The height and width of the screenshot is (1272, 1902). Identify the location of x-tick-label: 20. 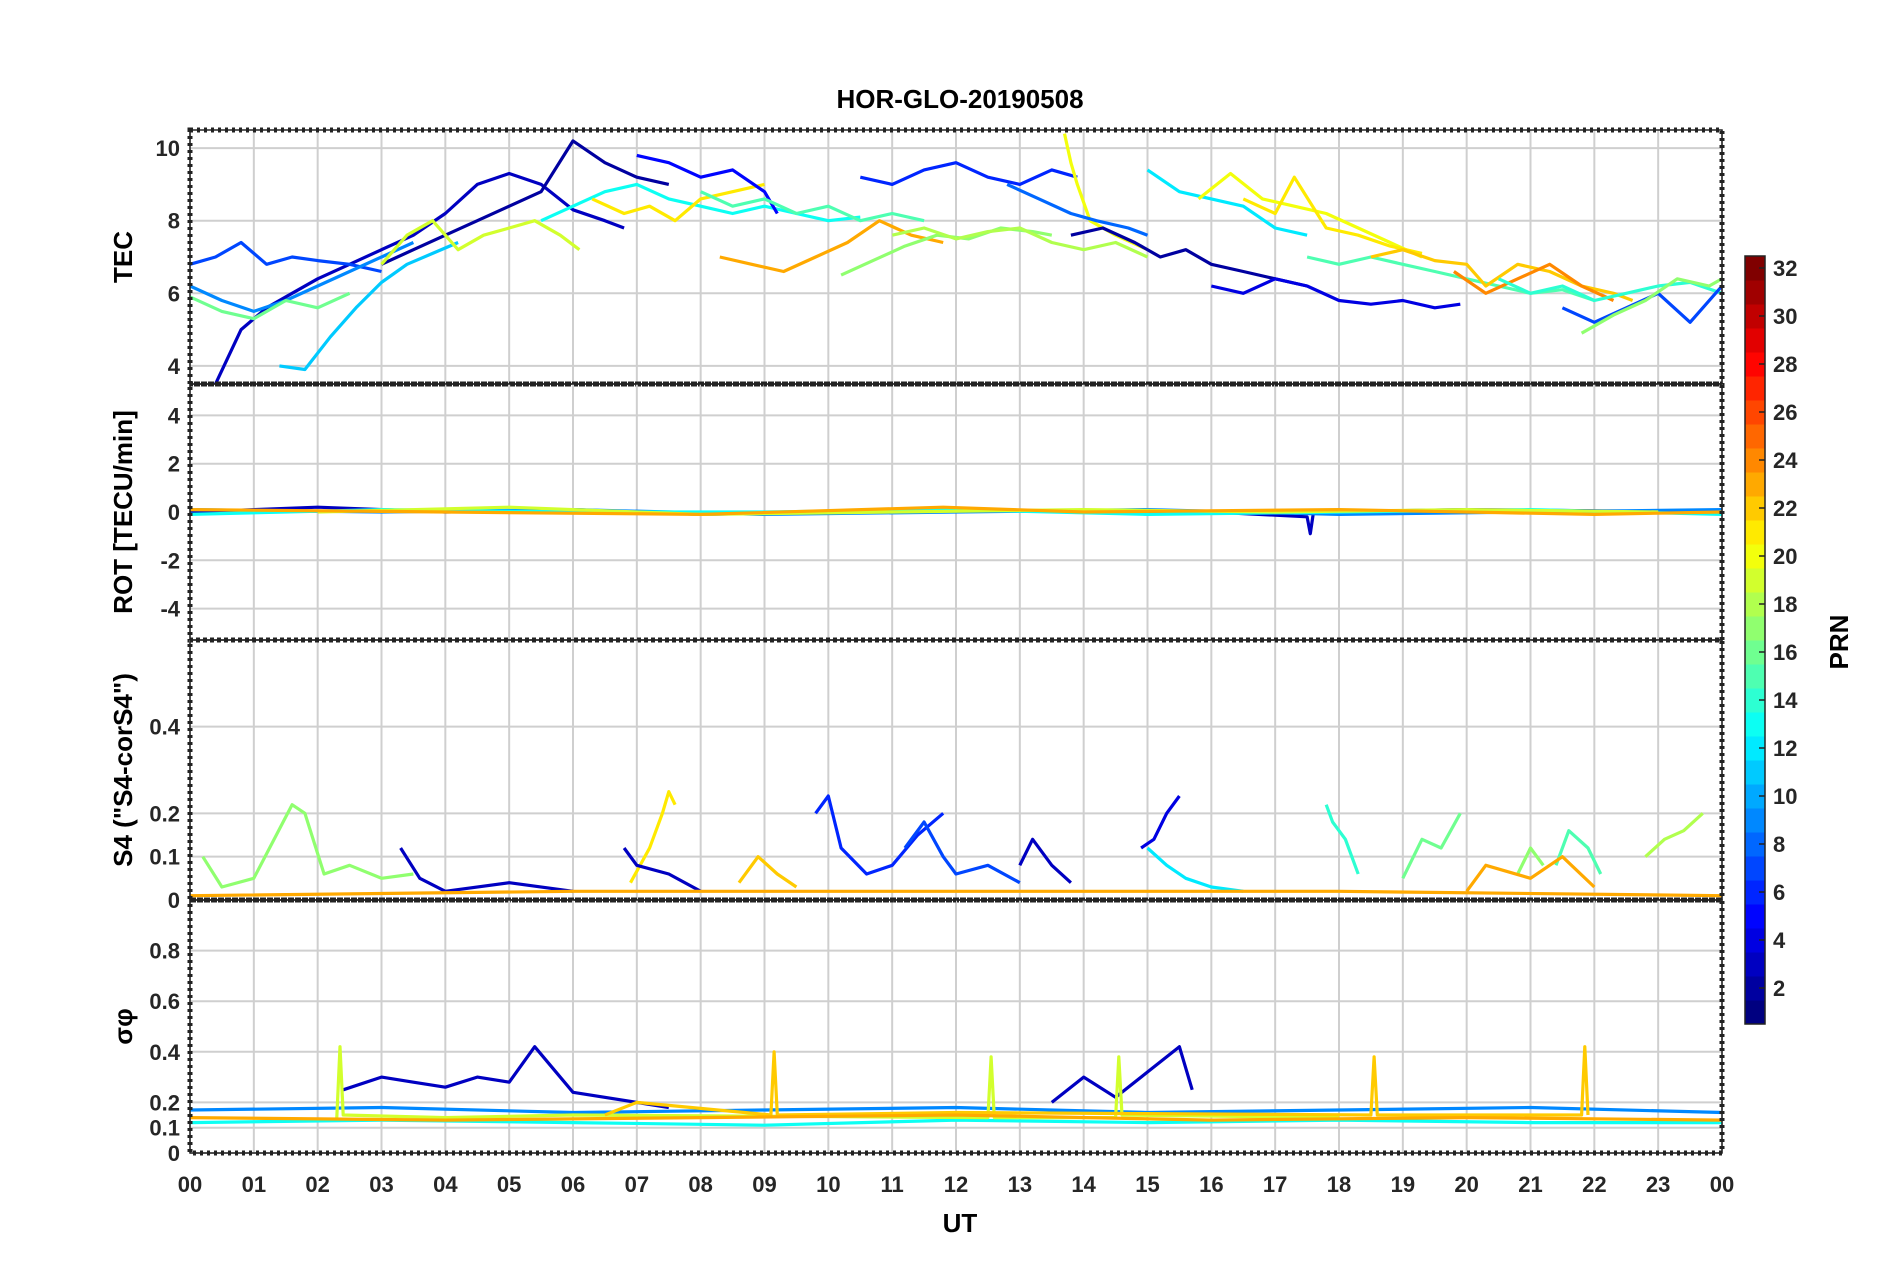
(1466, 1184).